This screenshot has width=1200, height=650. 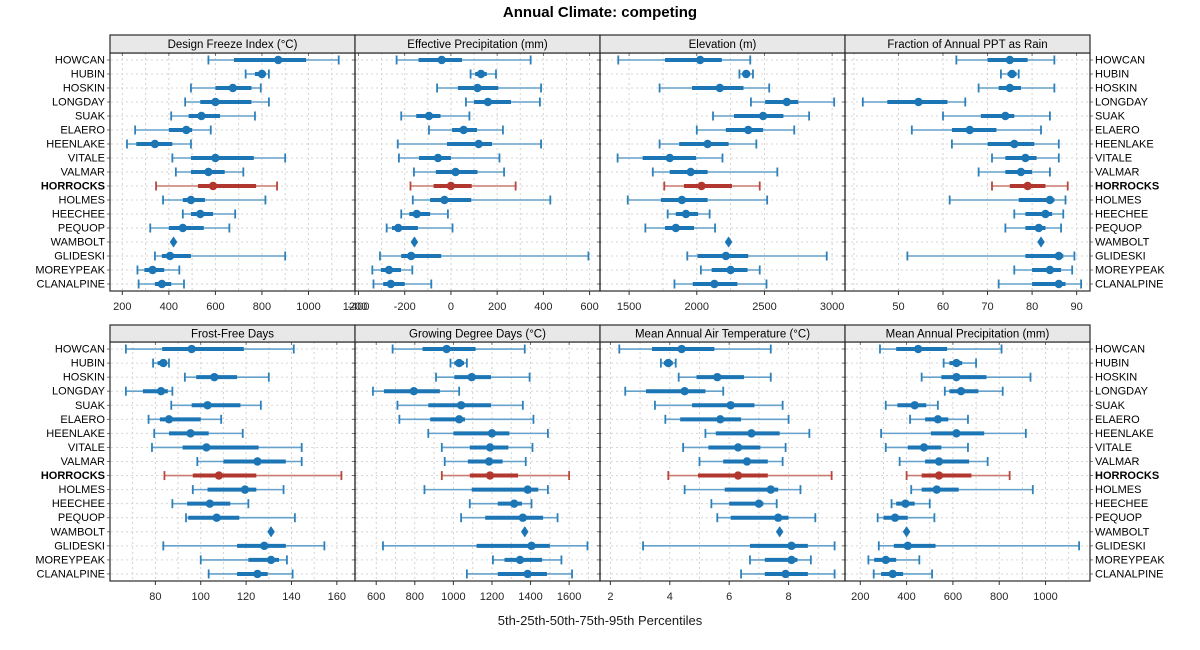 I want to click on strip-header, so click(x=967, y=333).